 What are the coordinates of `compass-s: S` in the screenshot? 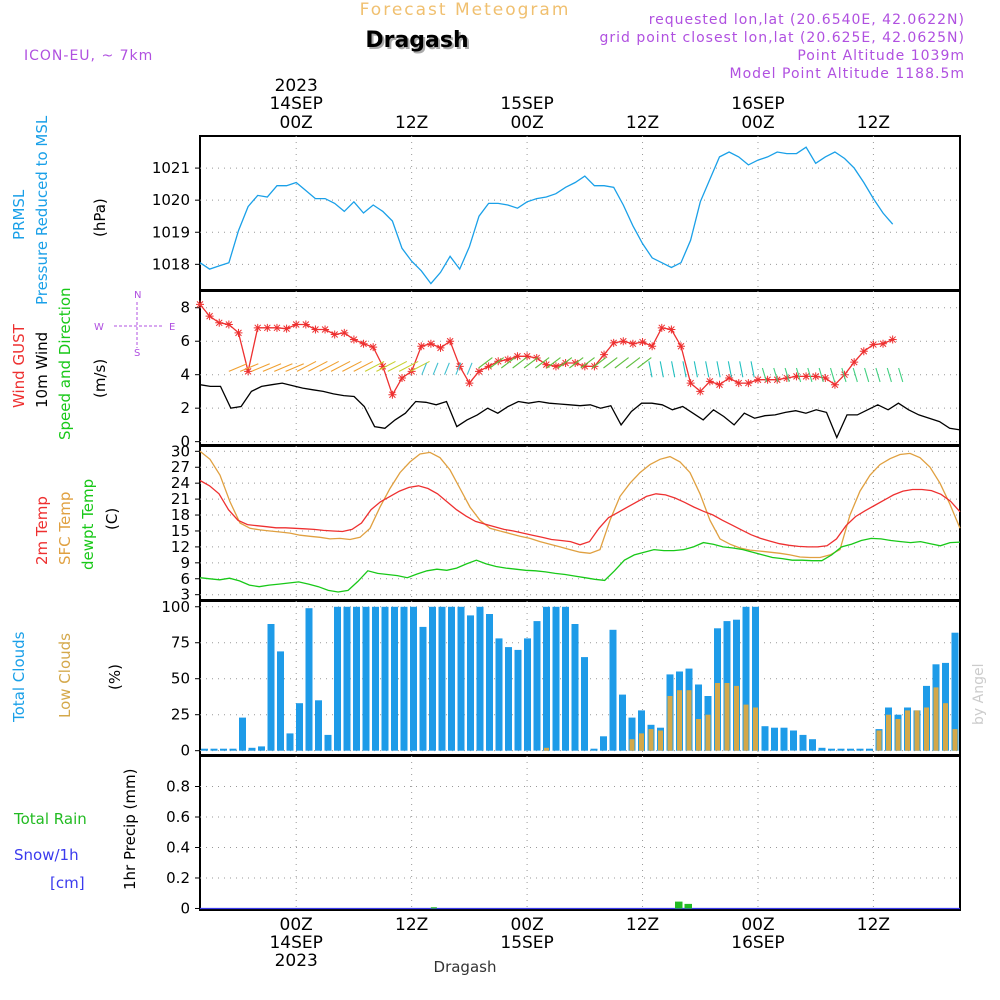 It's located at (137, 353).